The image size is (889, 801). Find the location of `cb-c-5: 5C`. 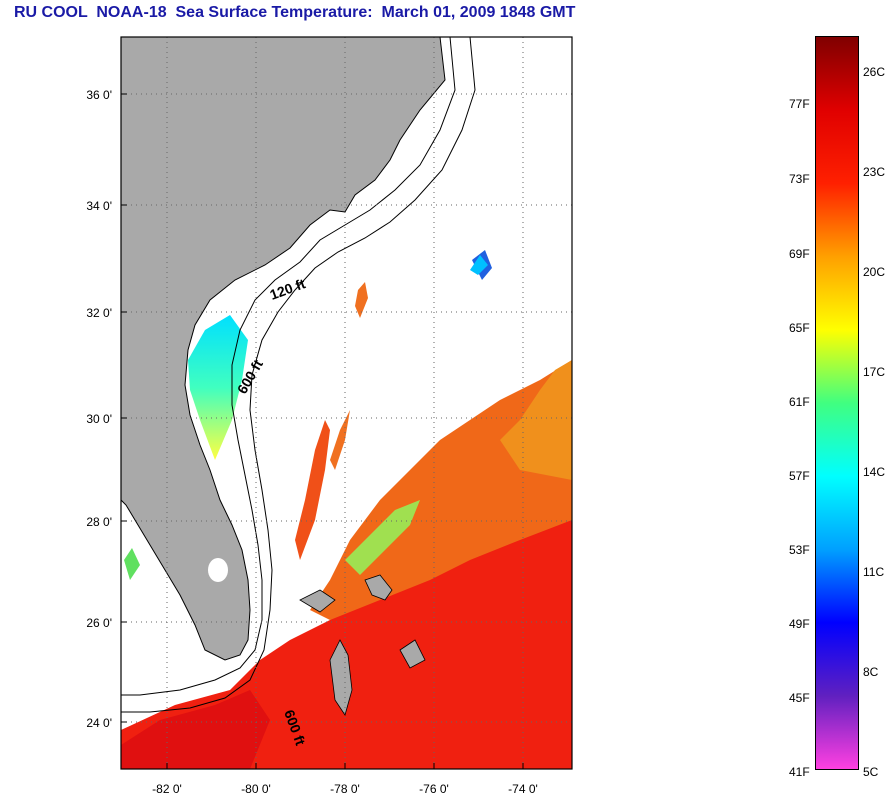

cb-c-5: 5C is located at coordinates (871, 772).